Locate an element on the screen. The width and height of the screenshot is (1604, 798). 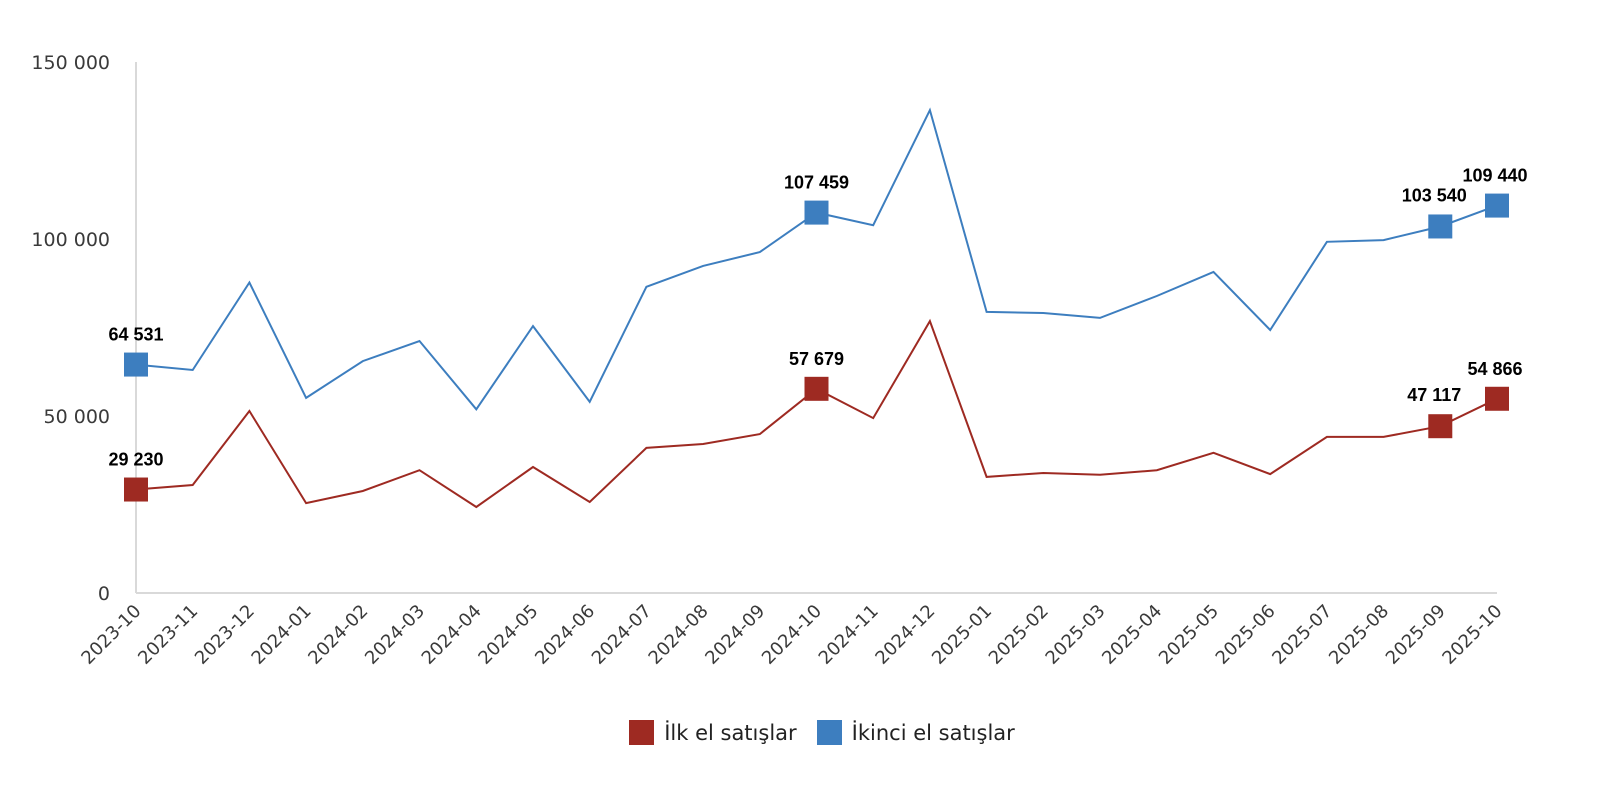
x-tick-label: 2024-10 is located at coordinates (792, 635).